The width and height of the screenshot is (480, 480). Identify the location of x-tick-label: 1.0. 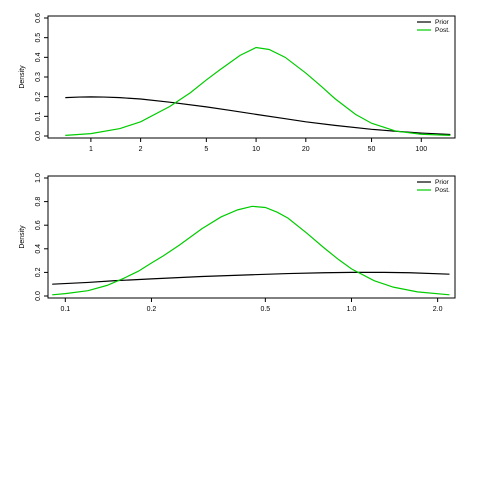
(352, 309).